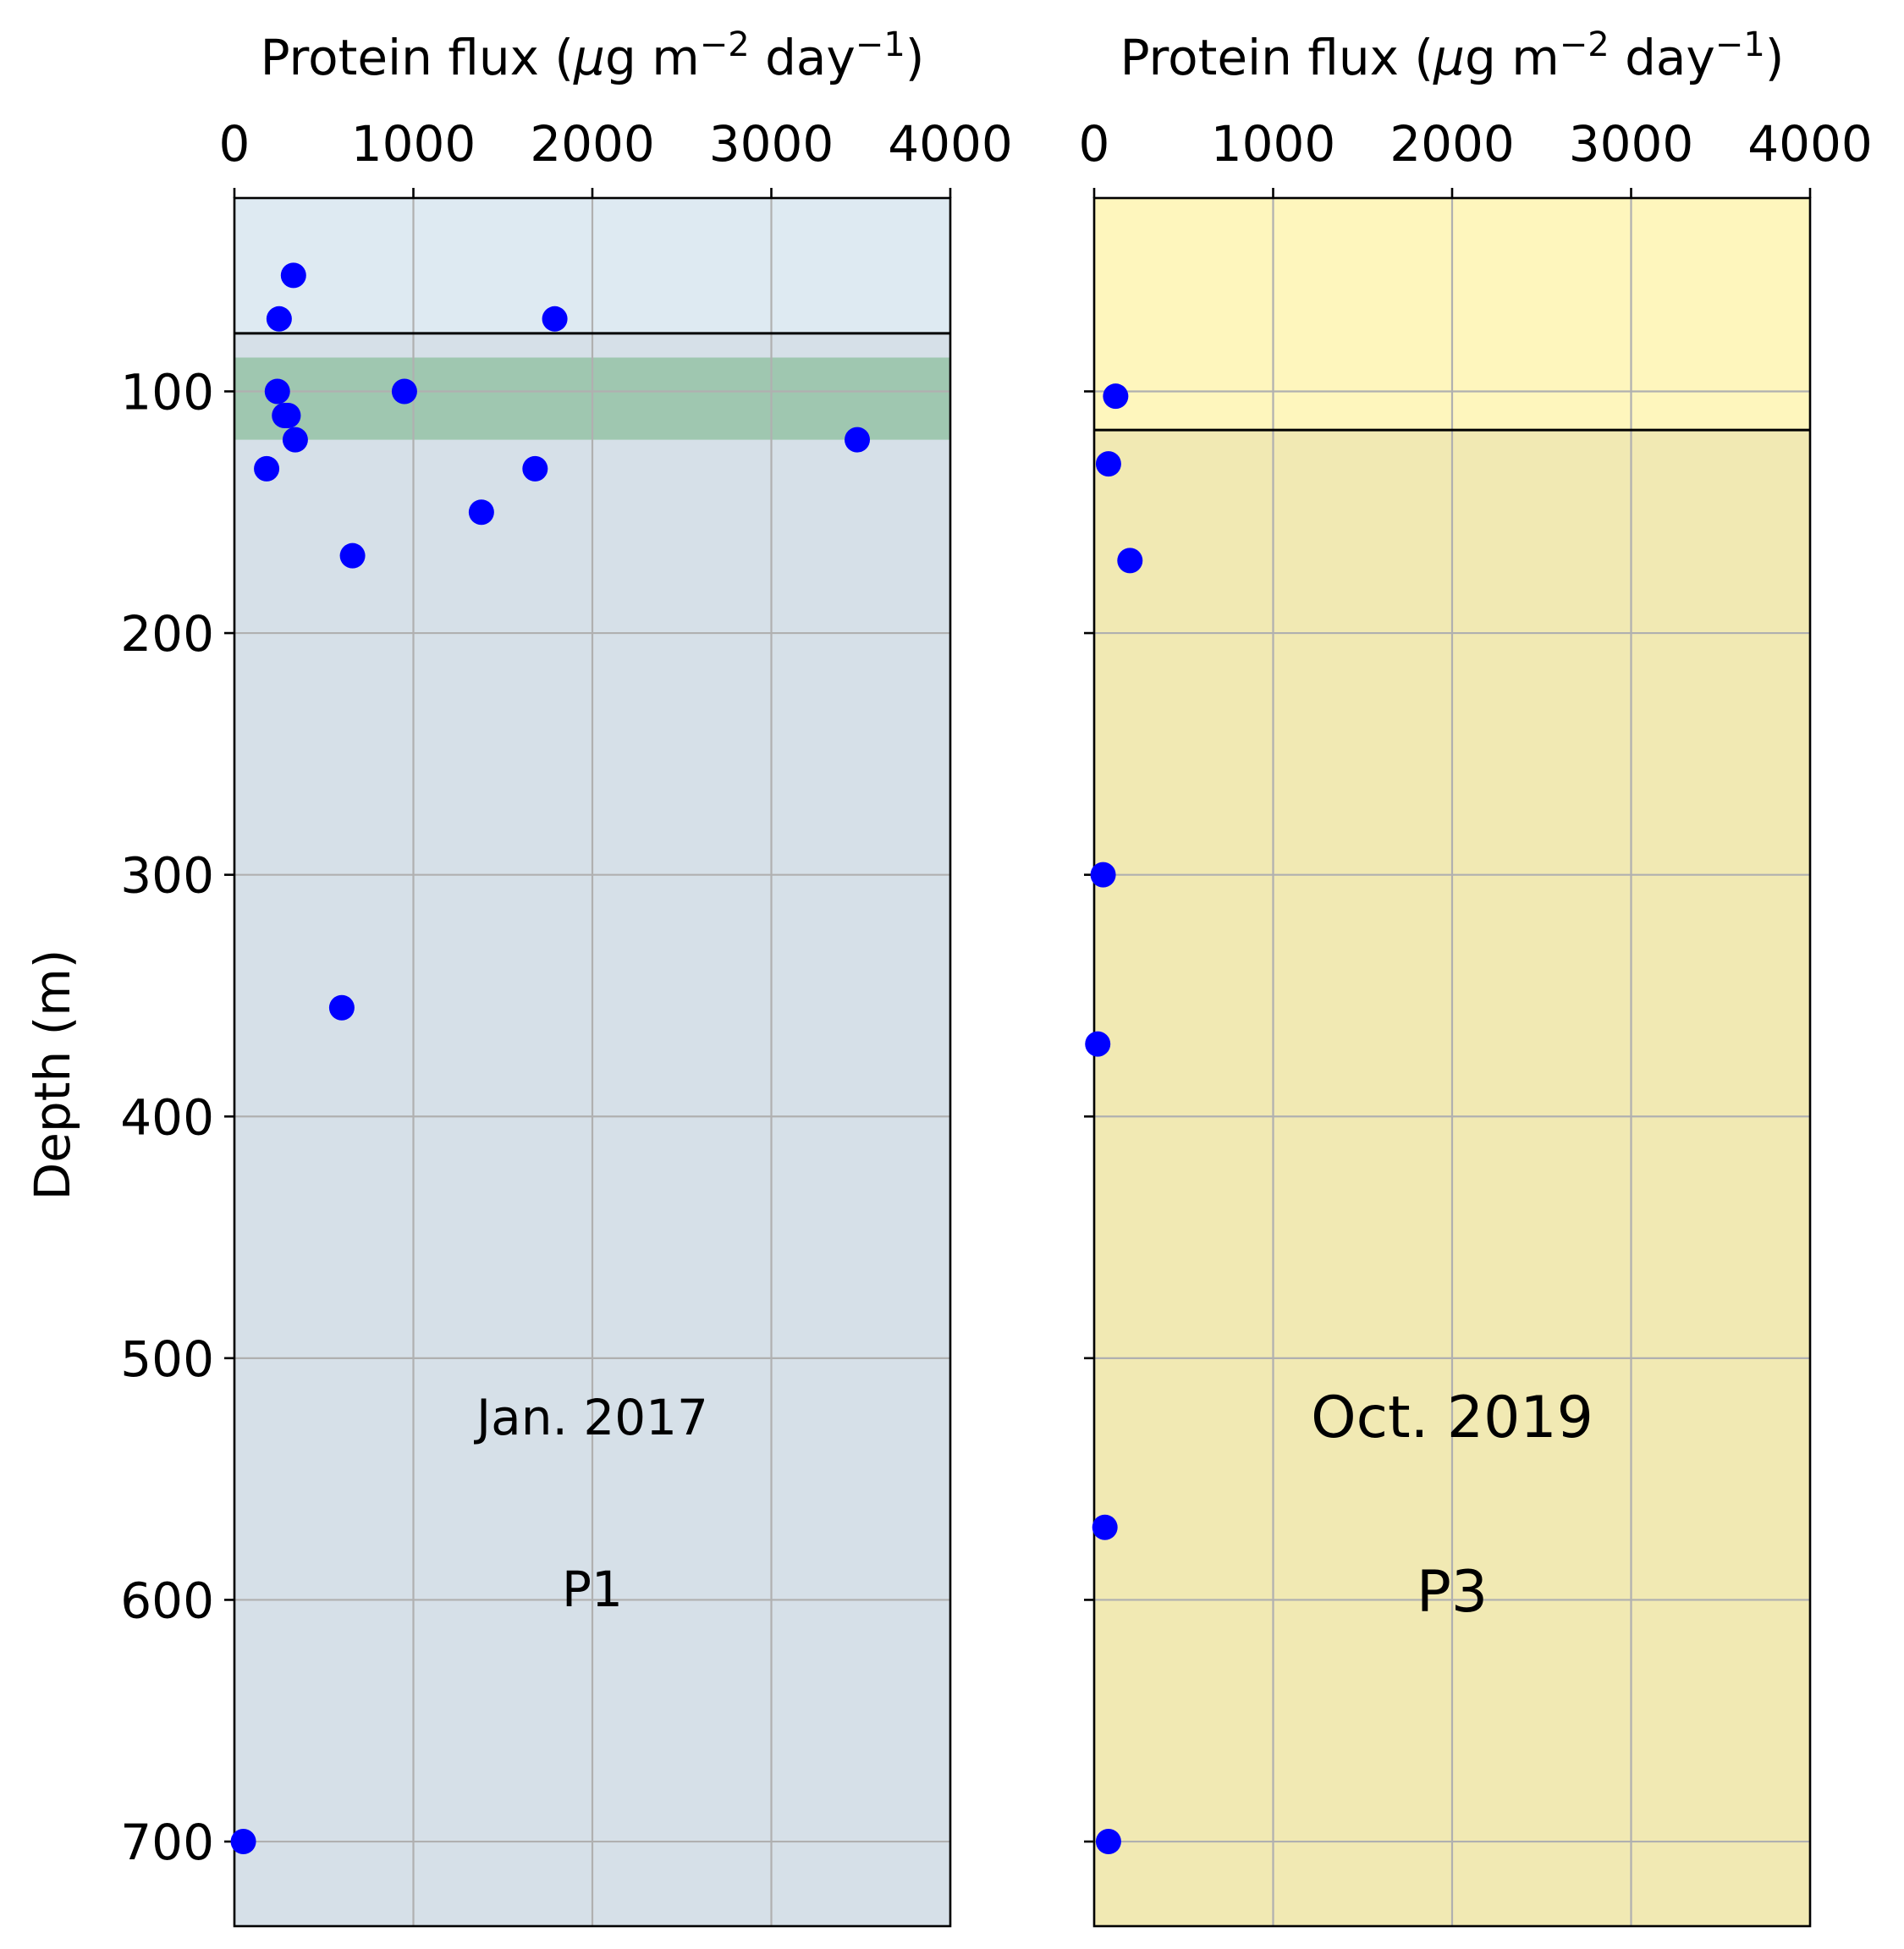  I want to click on y-tick-label: 600, so click(167, 1600).